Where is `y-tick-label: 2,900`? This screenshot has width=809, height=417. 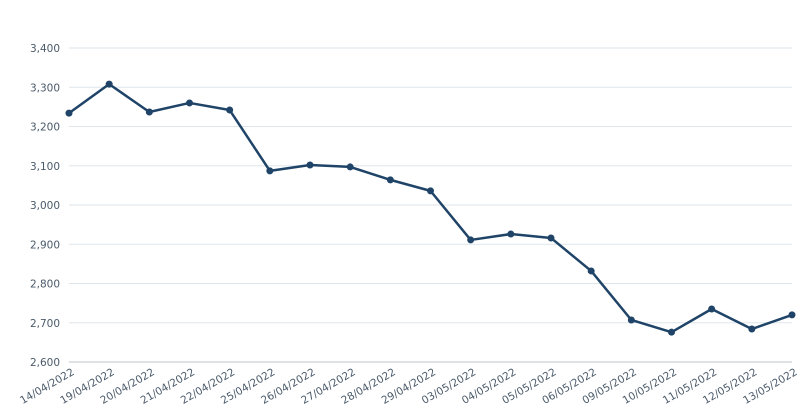 y-tick-label: 2,900 is located at coordinates (45, 245).